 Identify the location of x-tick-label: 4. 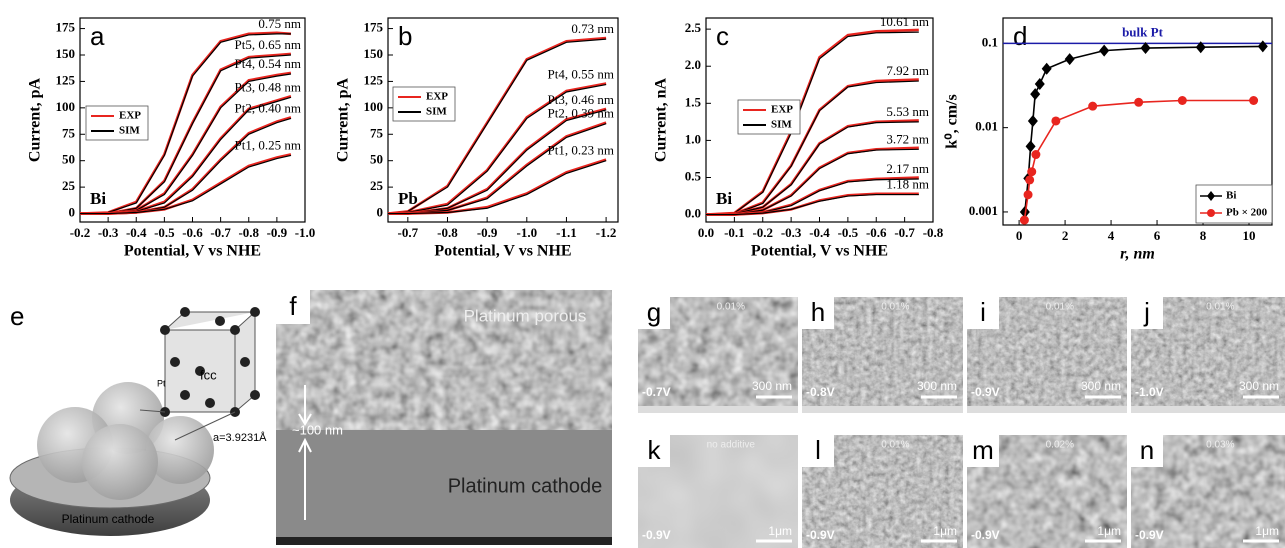
(1111, 235).